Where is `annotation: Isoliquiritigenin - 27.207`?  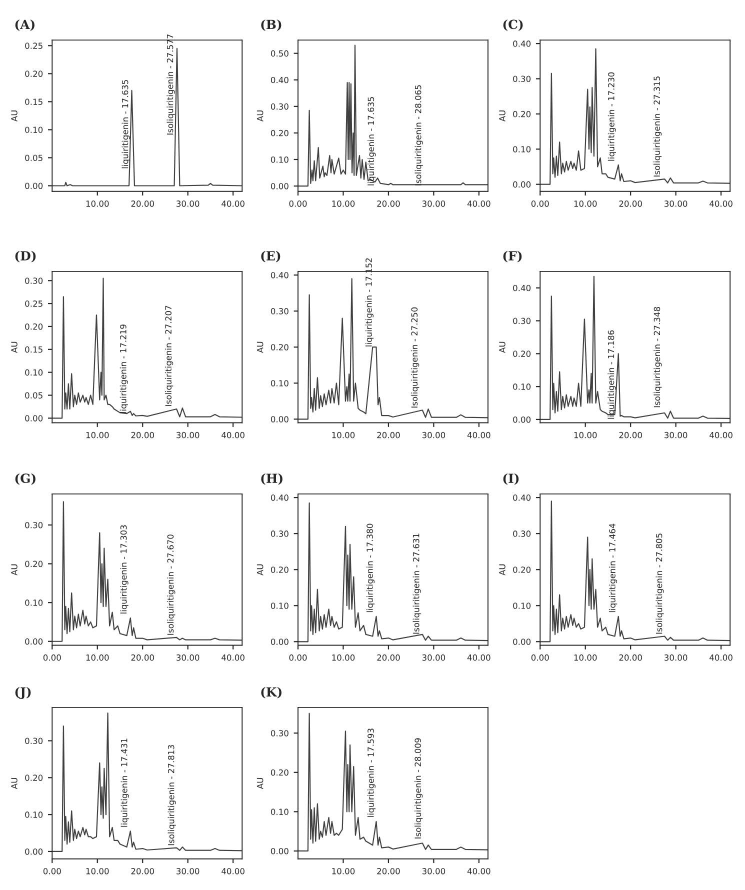 annotation: Isoliquiritigenin - 27.207 is located at coordinates (169, 356).